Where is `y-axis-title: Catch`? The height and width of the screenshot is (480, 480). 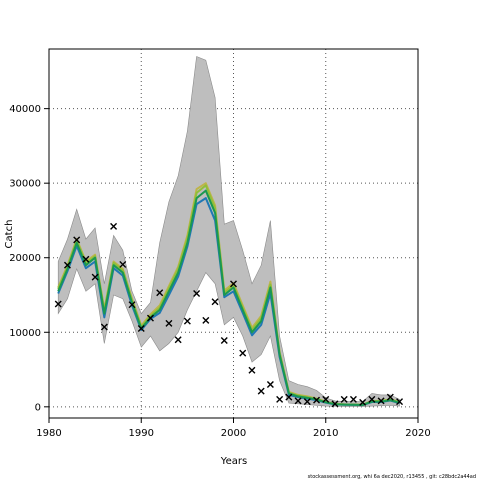 y-axis-title: Catch is located at coordinates (9, 234).